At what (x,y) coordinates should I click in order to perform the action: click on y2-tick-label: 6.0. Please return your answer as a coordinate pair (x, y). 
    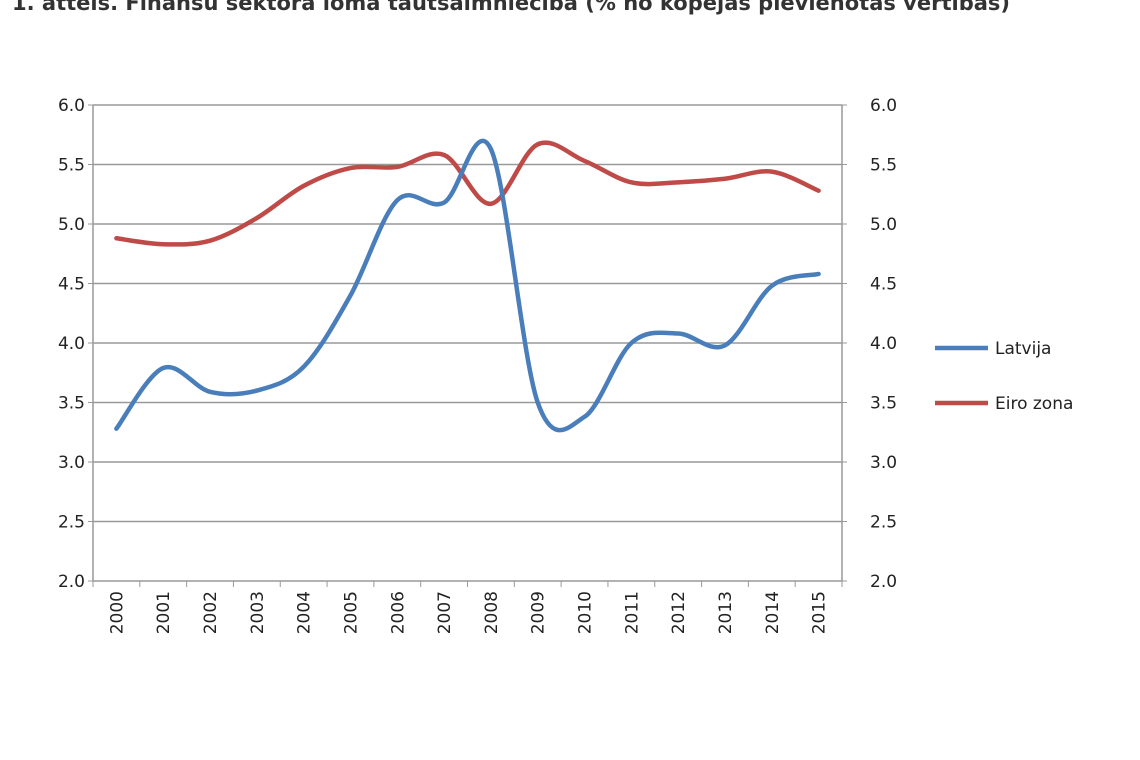
    Looking at the image, I should click on (883, 106).